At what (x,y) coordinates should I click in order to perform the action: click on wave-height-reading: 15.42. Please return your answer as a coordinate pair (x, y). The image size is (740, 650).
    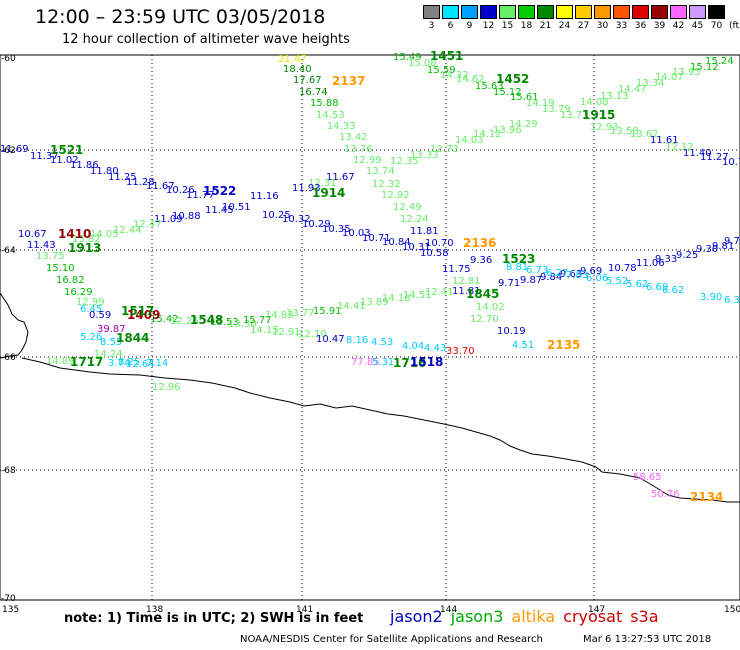
    Looking at the image, I should click on (164, 319).